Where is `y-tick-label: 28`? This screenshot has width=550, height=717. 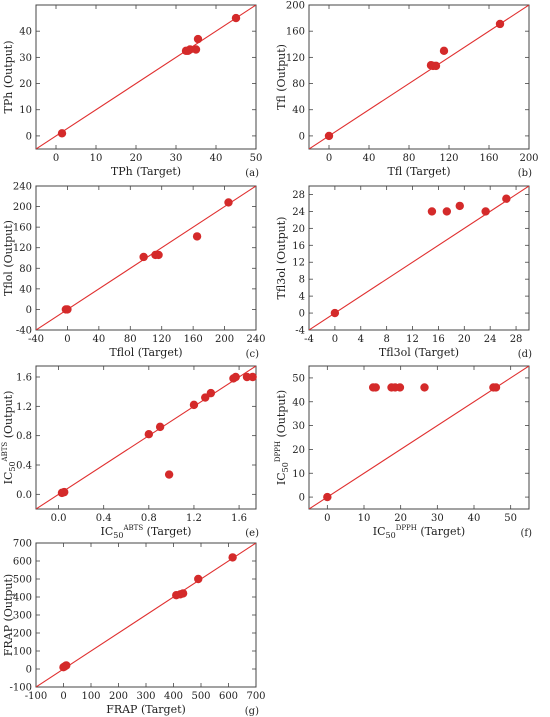 y-tick-label: 28 is located at coordinates (298, 195).